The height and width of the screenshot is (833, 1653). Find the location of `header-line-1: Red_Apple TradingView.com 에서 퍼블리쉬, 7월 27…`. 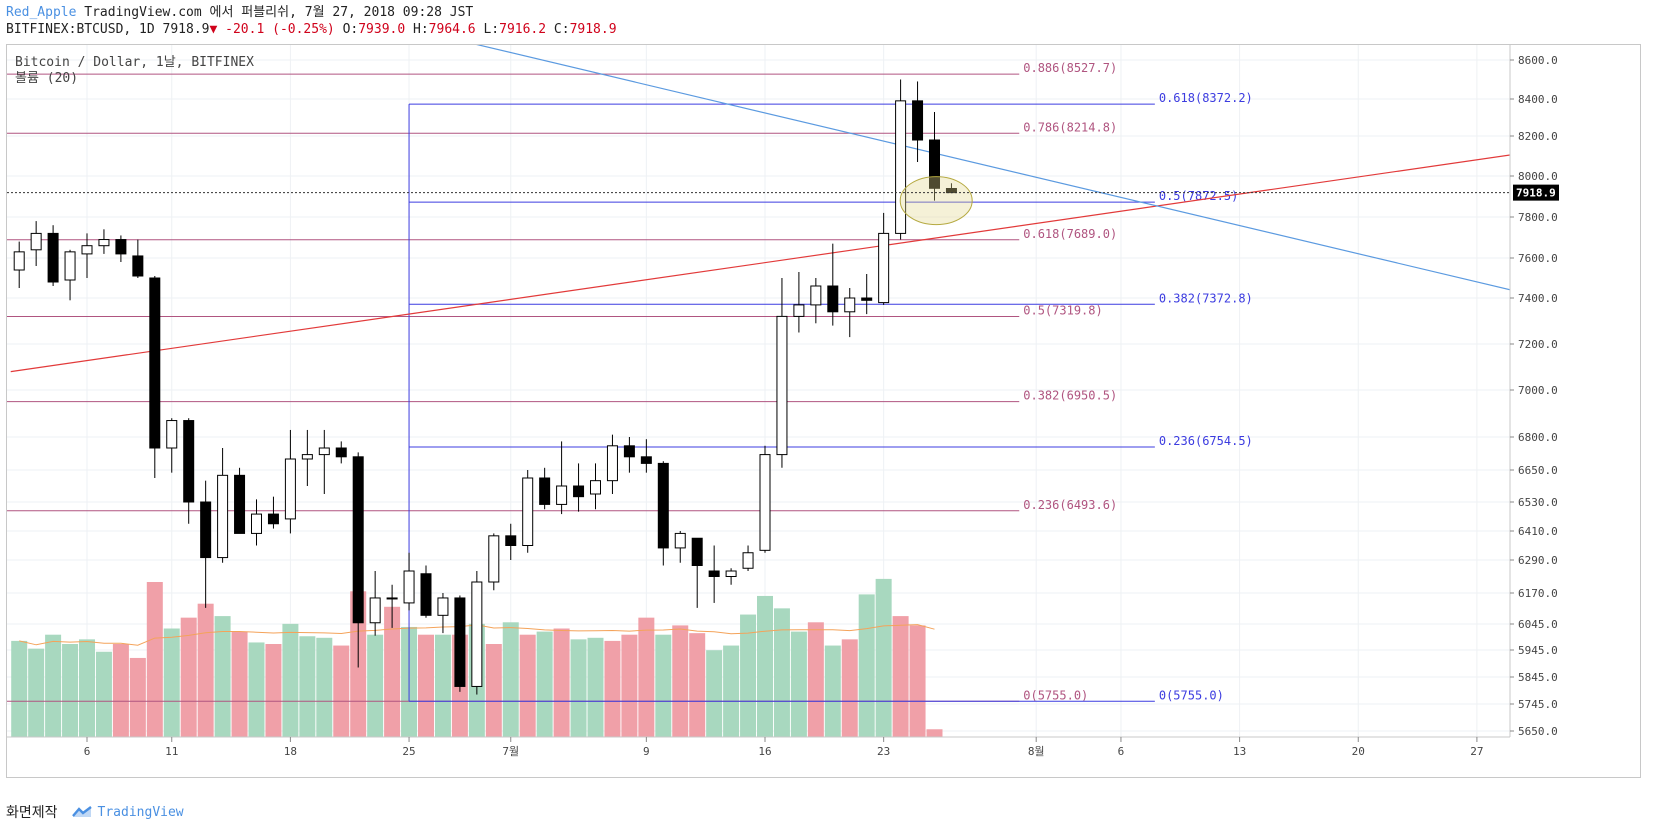

header-line-1: Red_Apple TradingView.com 에서 퍼블리쉬, 7월 27… is located at coordinates (311, 12).